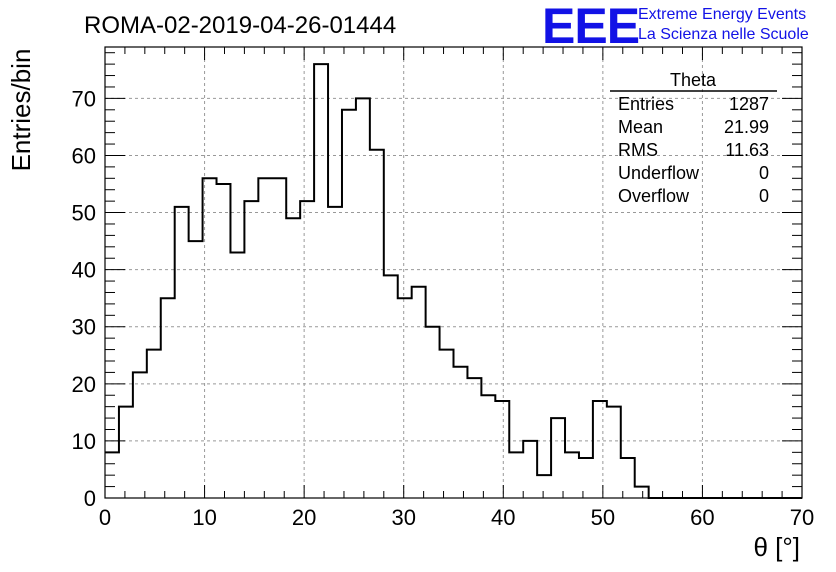 The height and width of the screenshot is (572, 836). I want to click on x-tick-label: 0, so click(105, 517).